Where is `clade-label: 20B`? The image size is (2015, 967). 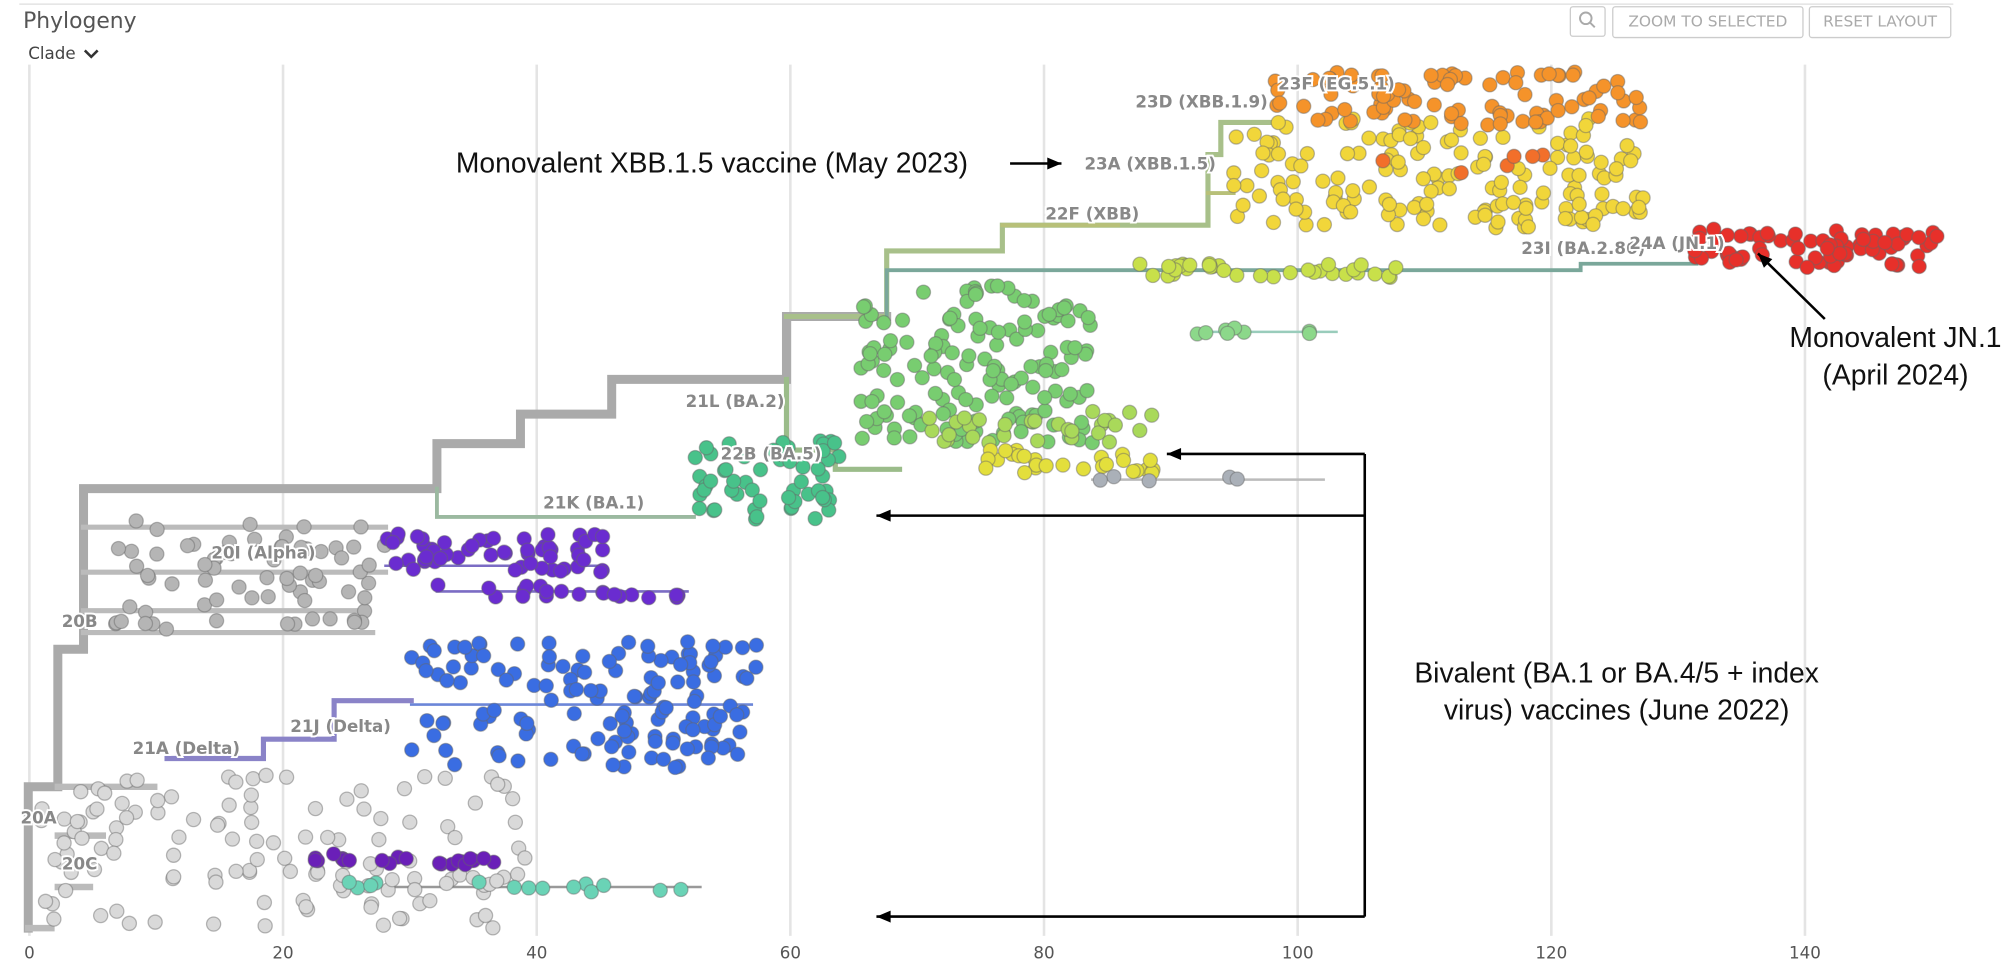 clade-label: 20B is located at coordinates (80, 621).